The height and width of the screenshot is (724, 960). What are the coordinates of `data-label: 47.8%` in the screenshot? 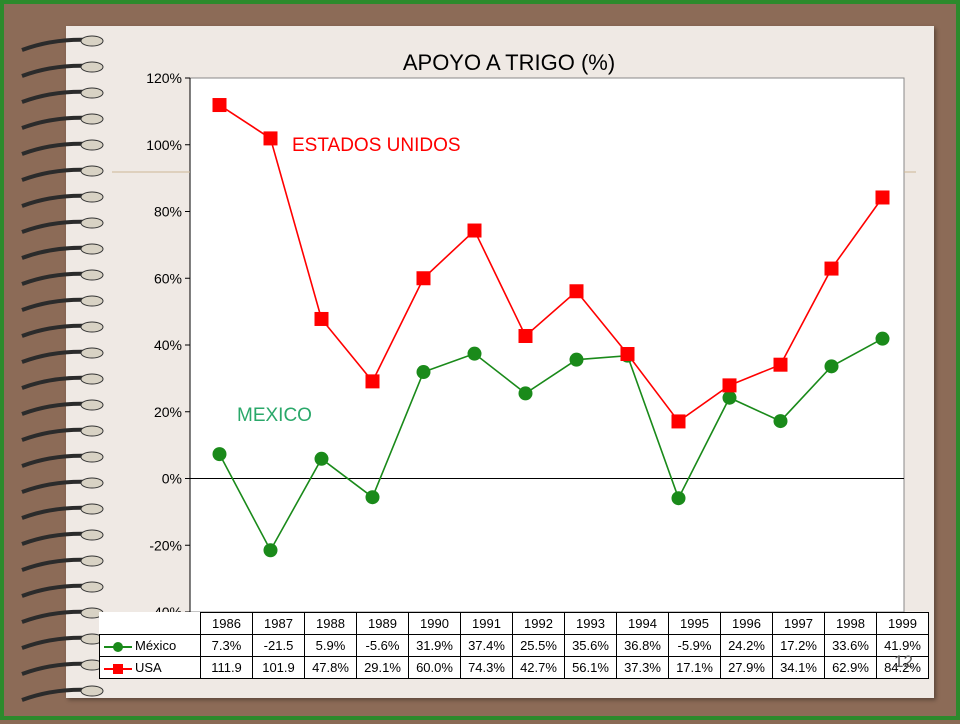 It's located at (330, 667).